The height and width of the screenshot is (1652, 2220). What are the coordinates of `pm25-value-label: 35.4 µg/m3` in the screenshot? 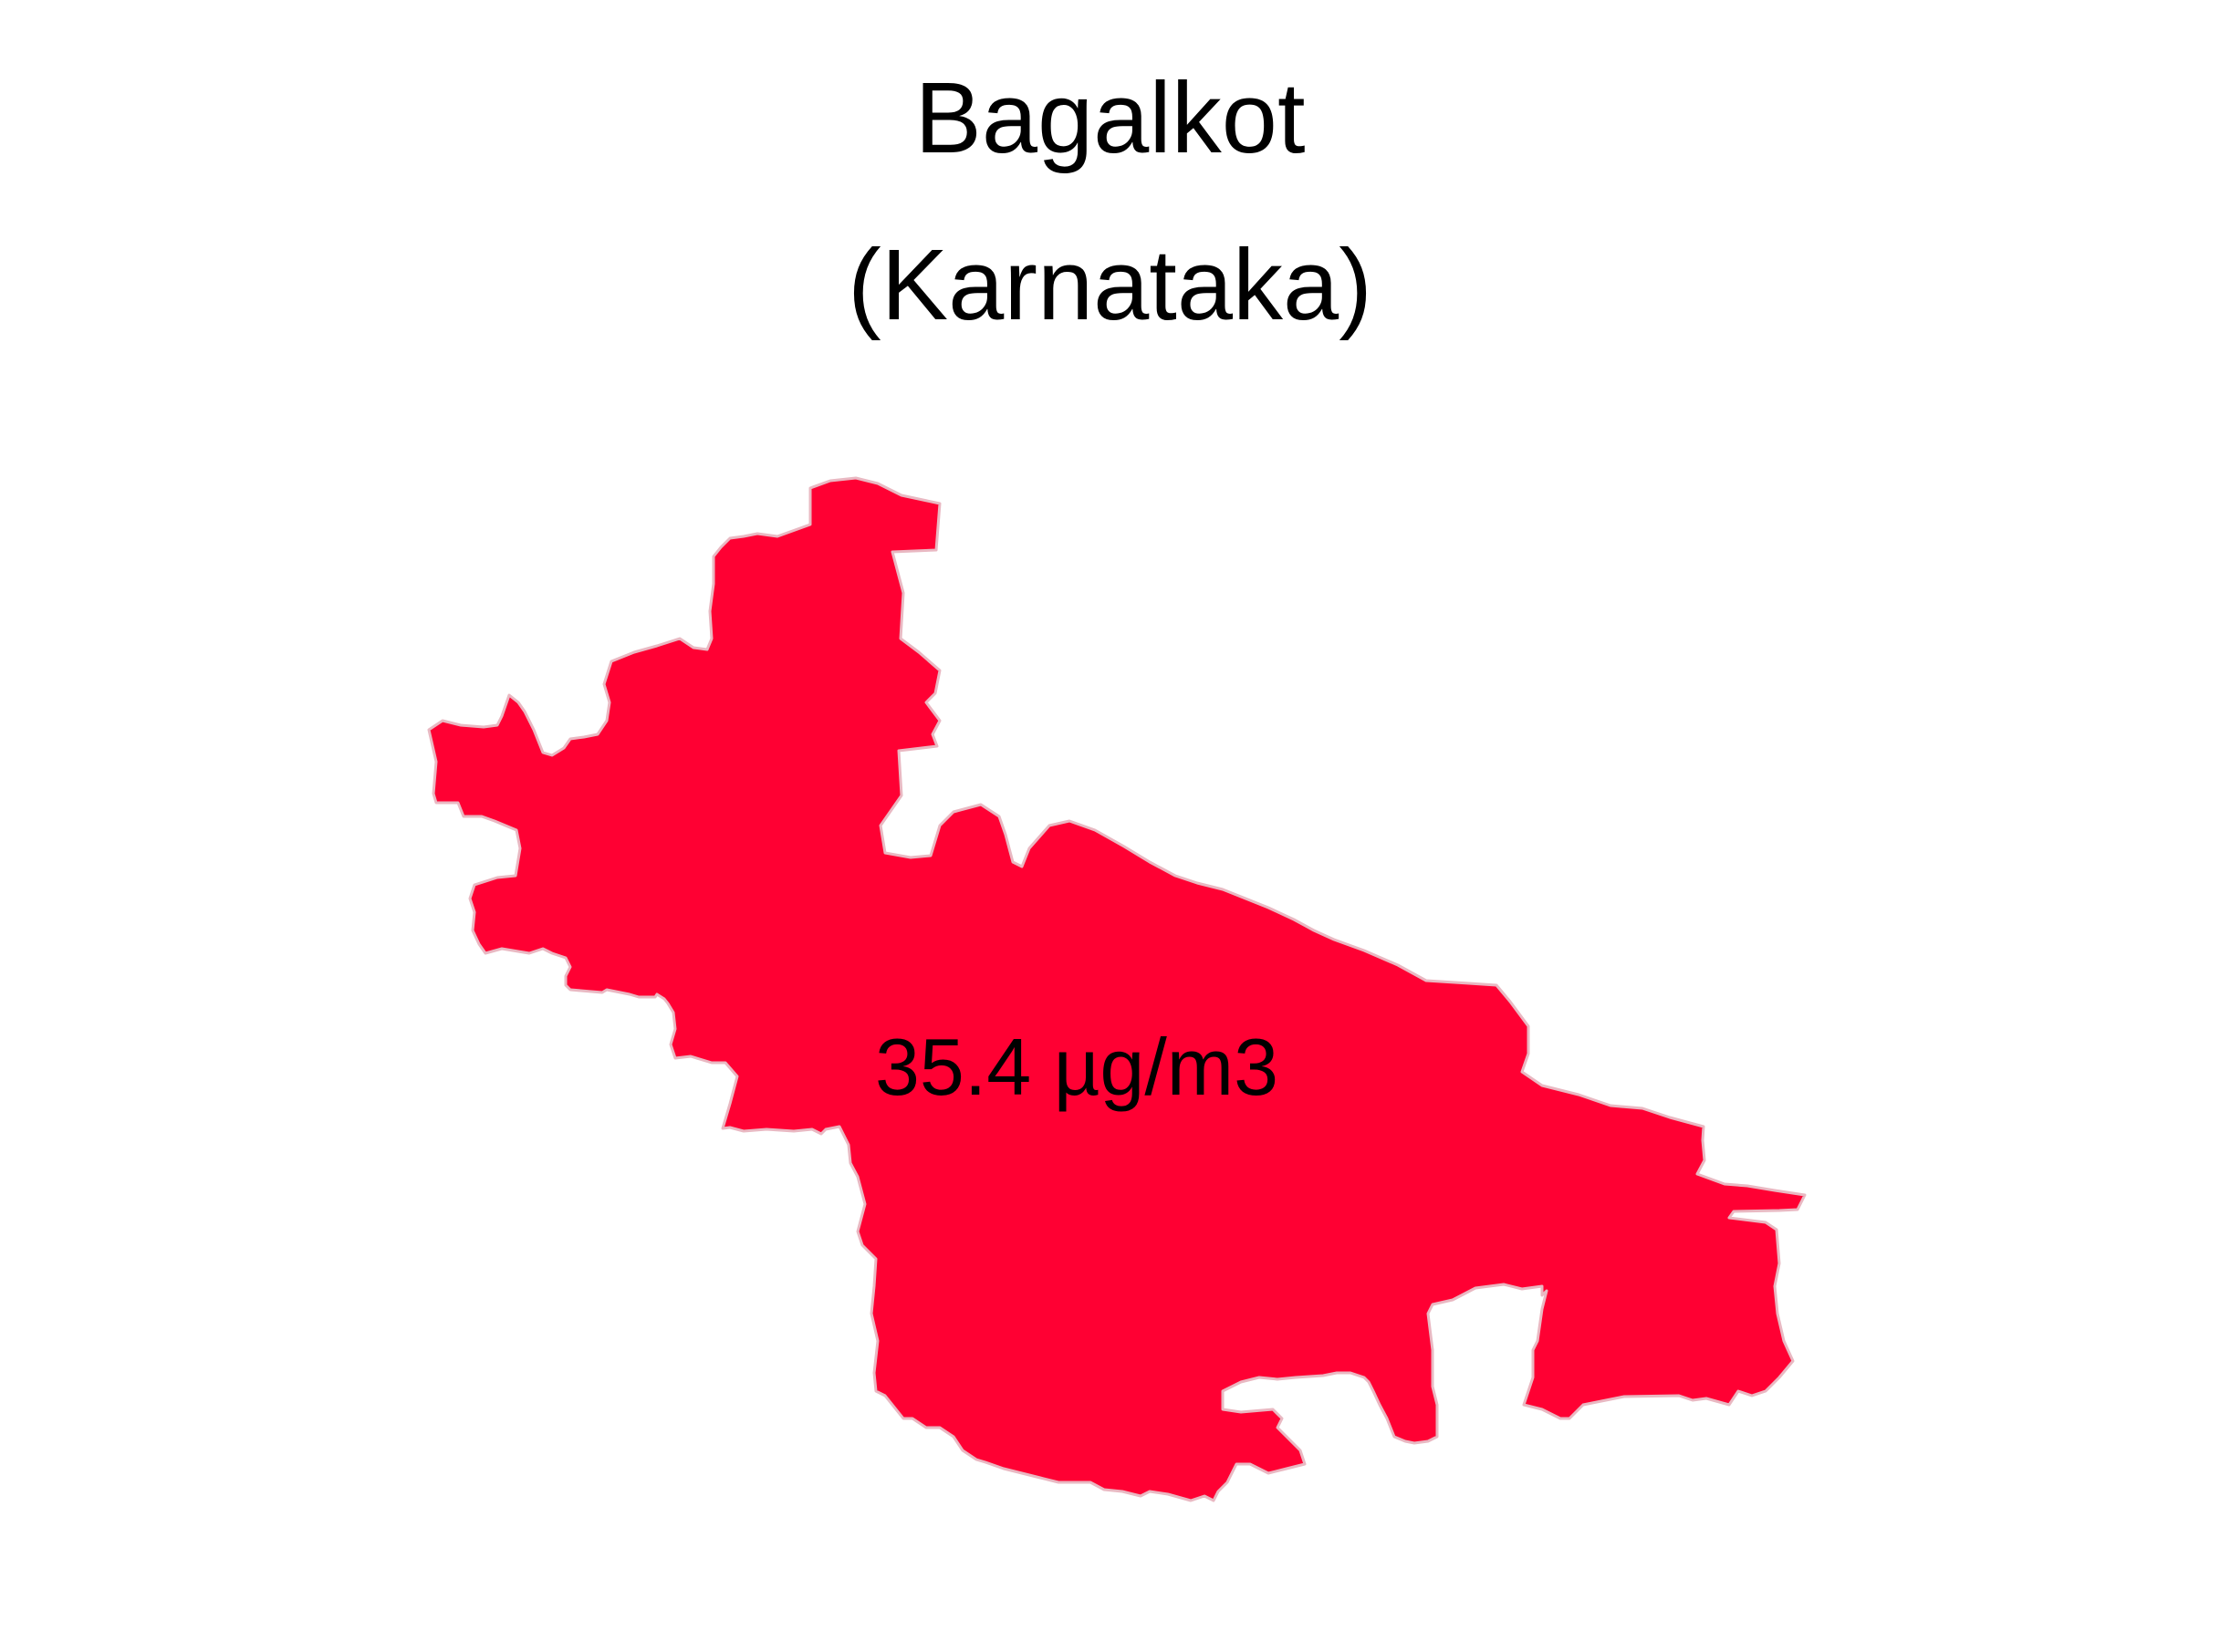 It's located at (1076, 1067).